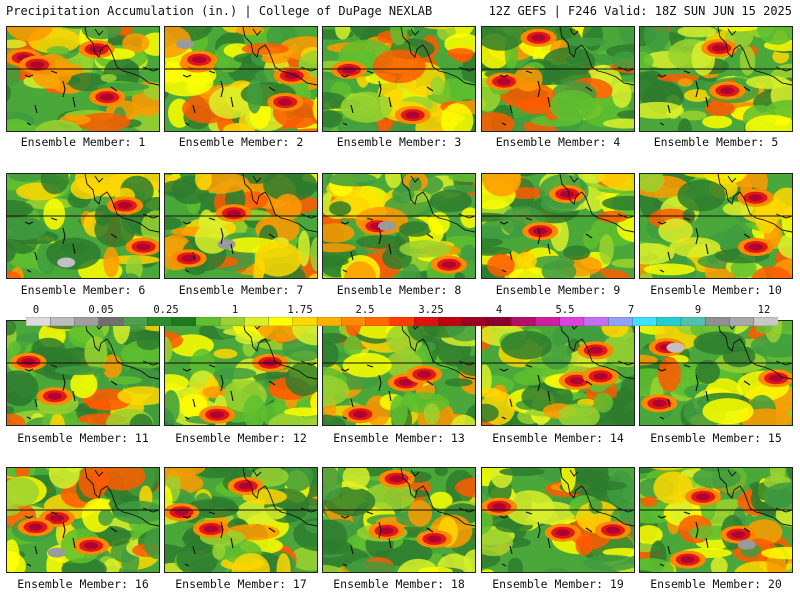 The height and width of the screenshot is (600, 800). I want to click on ensemble-member-label: Ensemble Member: 3, so click(399, 142).